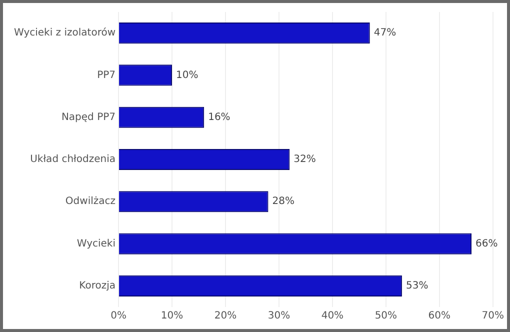  I want to click on data-label: 16%, so click(219, 117).